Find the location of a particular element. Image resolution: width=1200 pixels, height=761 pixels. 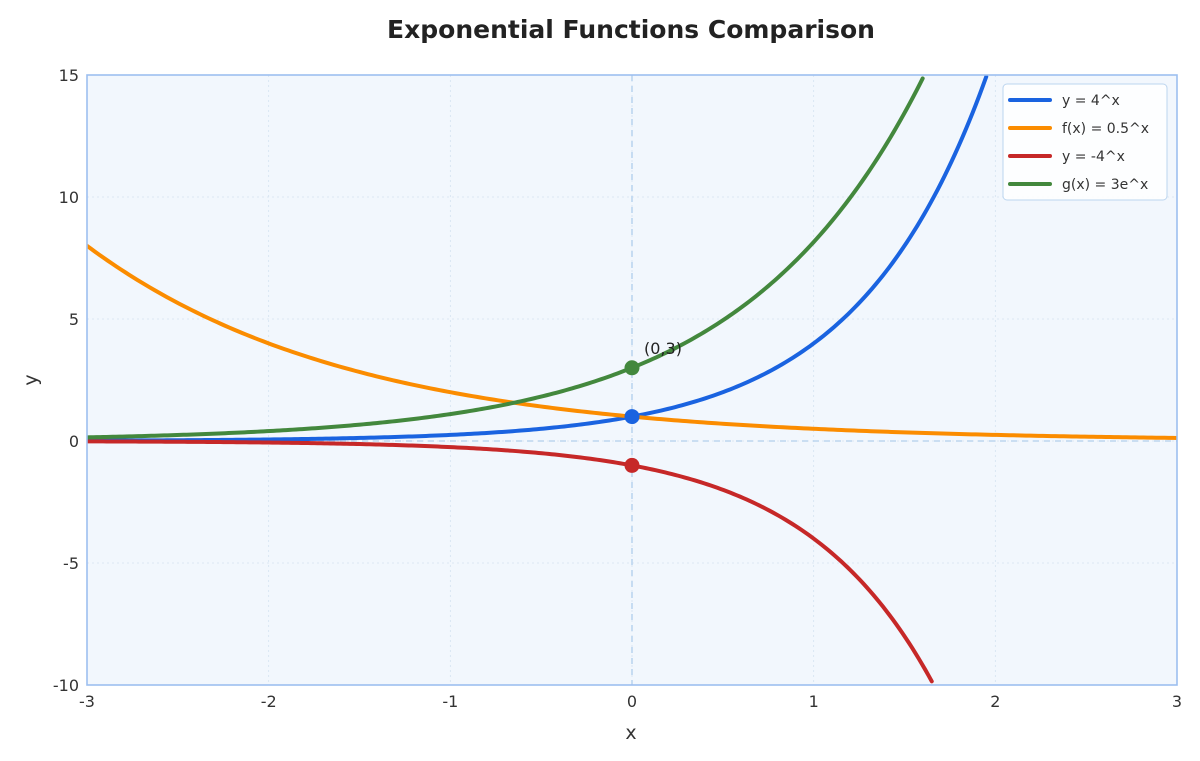

annotations: (0,3) is located at coordinates (663, 348).